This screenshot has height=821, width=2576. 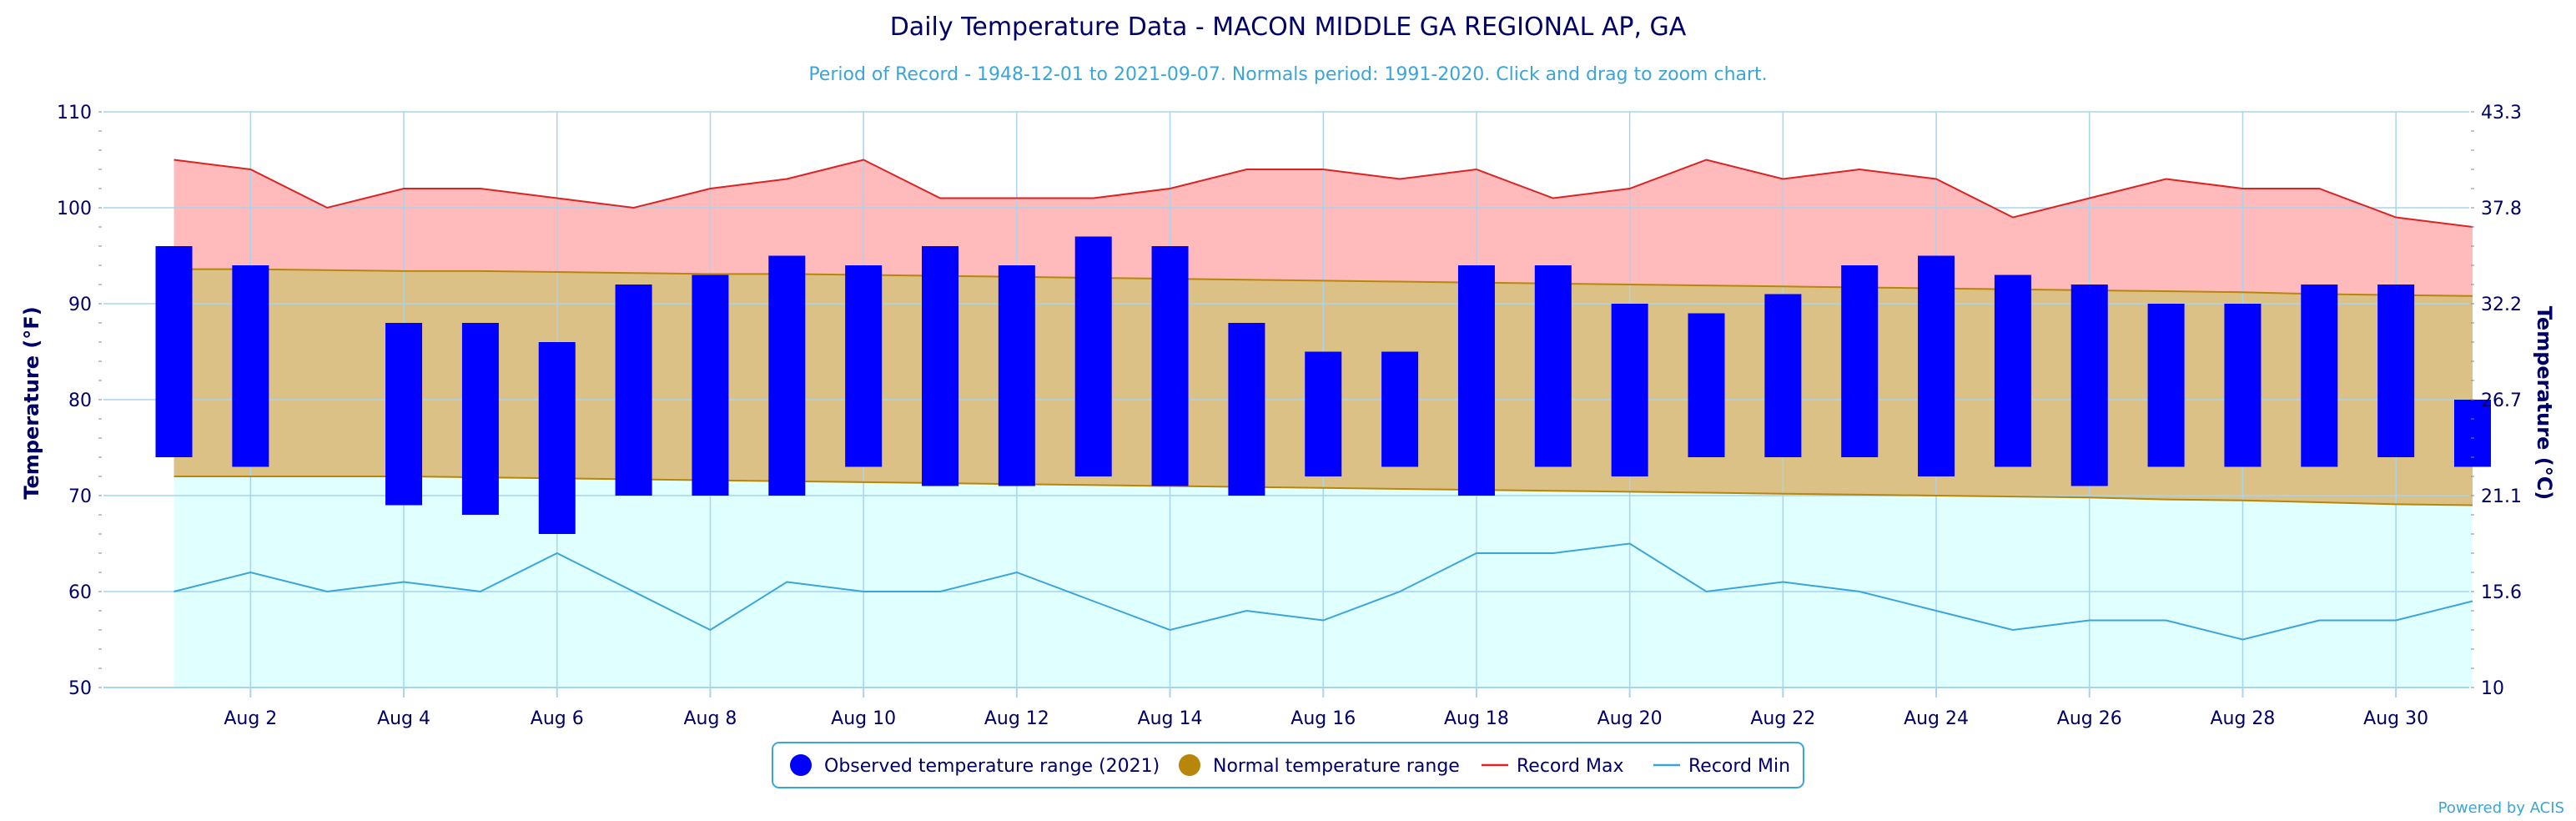 What do you see at coordinates (74, 209) in the screenshot?
I see `y-tick-label-left: 100` at bounding box center [74, 209].